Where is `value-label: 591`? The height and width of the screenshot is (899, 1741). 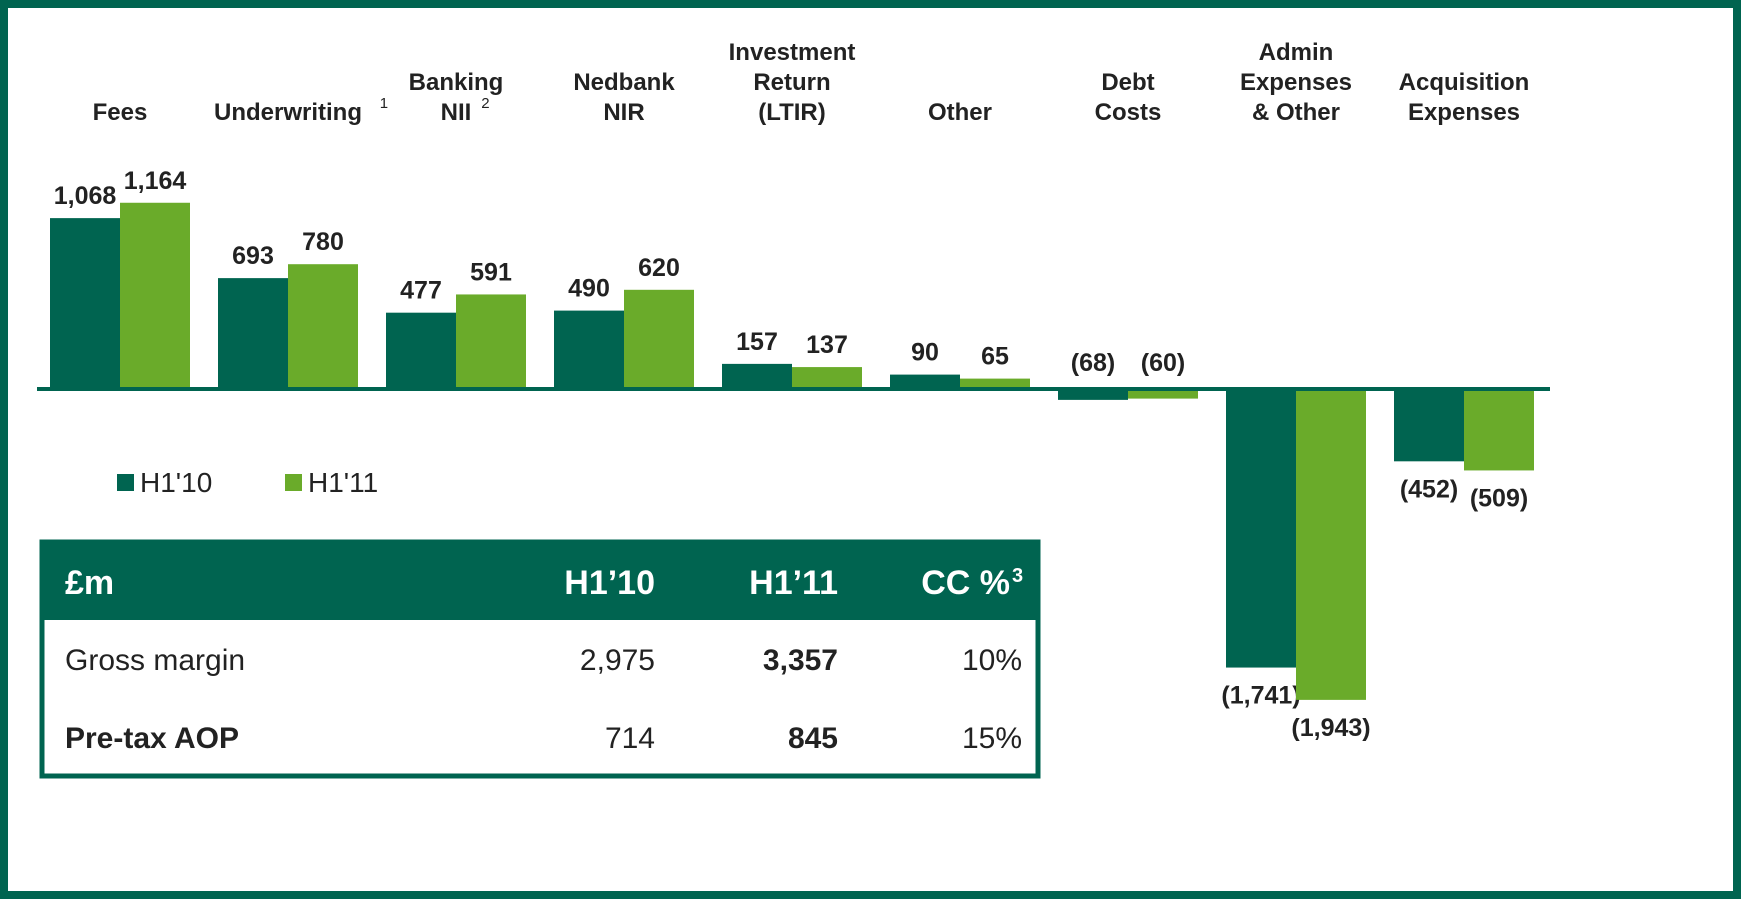 value-label: 591 is located at coordinates (491, 272).